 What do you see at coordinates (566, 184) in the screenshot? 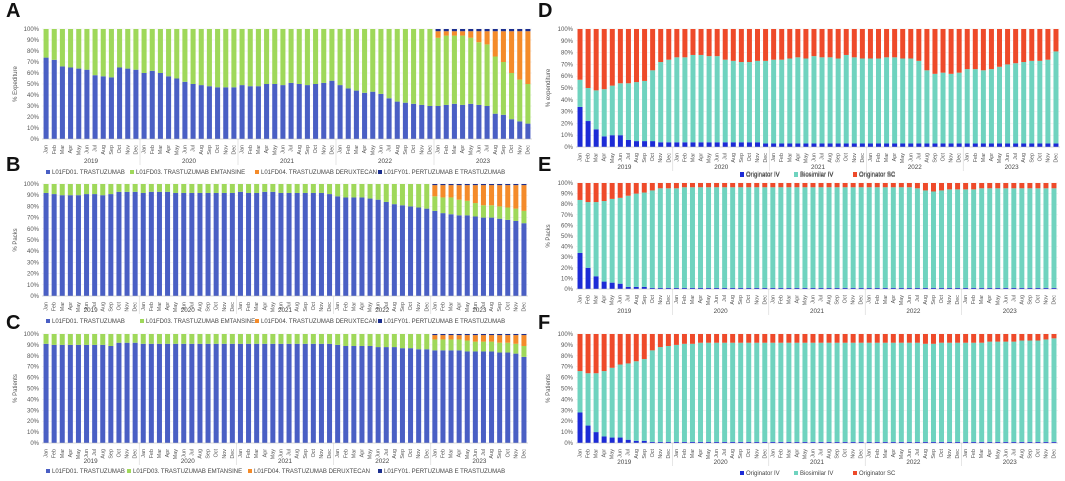
I see `y-tick-label: 100%` at bounding box center [566, 184].